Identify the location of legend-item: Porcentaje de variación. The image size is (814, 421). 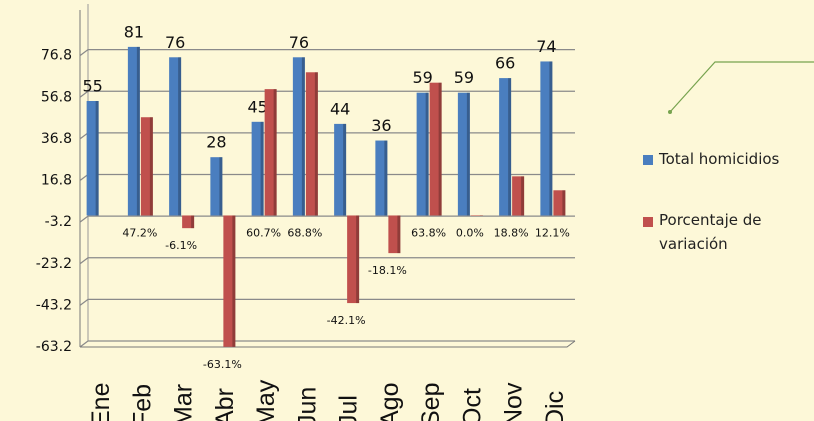
(723, 233).